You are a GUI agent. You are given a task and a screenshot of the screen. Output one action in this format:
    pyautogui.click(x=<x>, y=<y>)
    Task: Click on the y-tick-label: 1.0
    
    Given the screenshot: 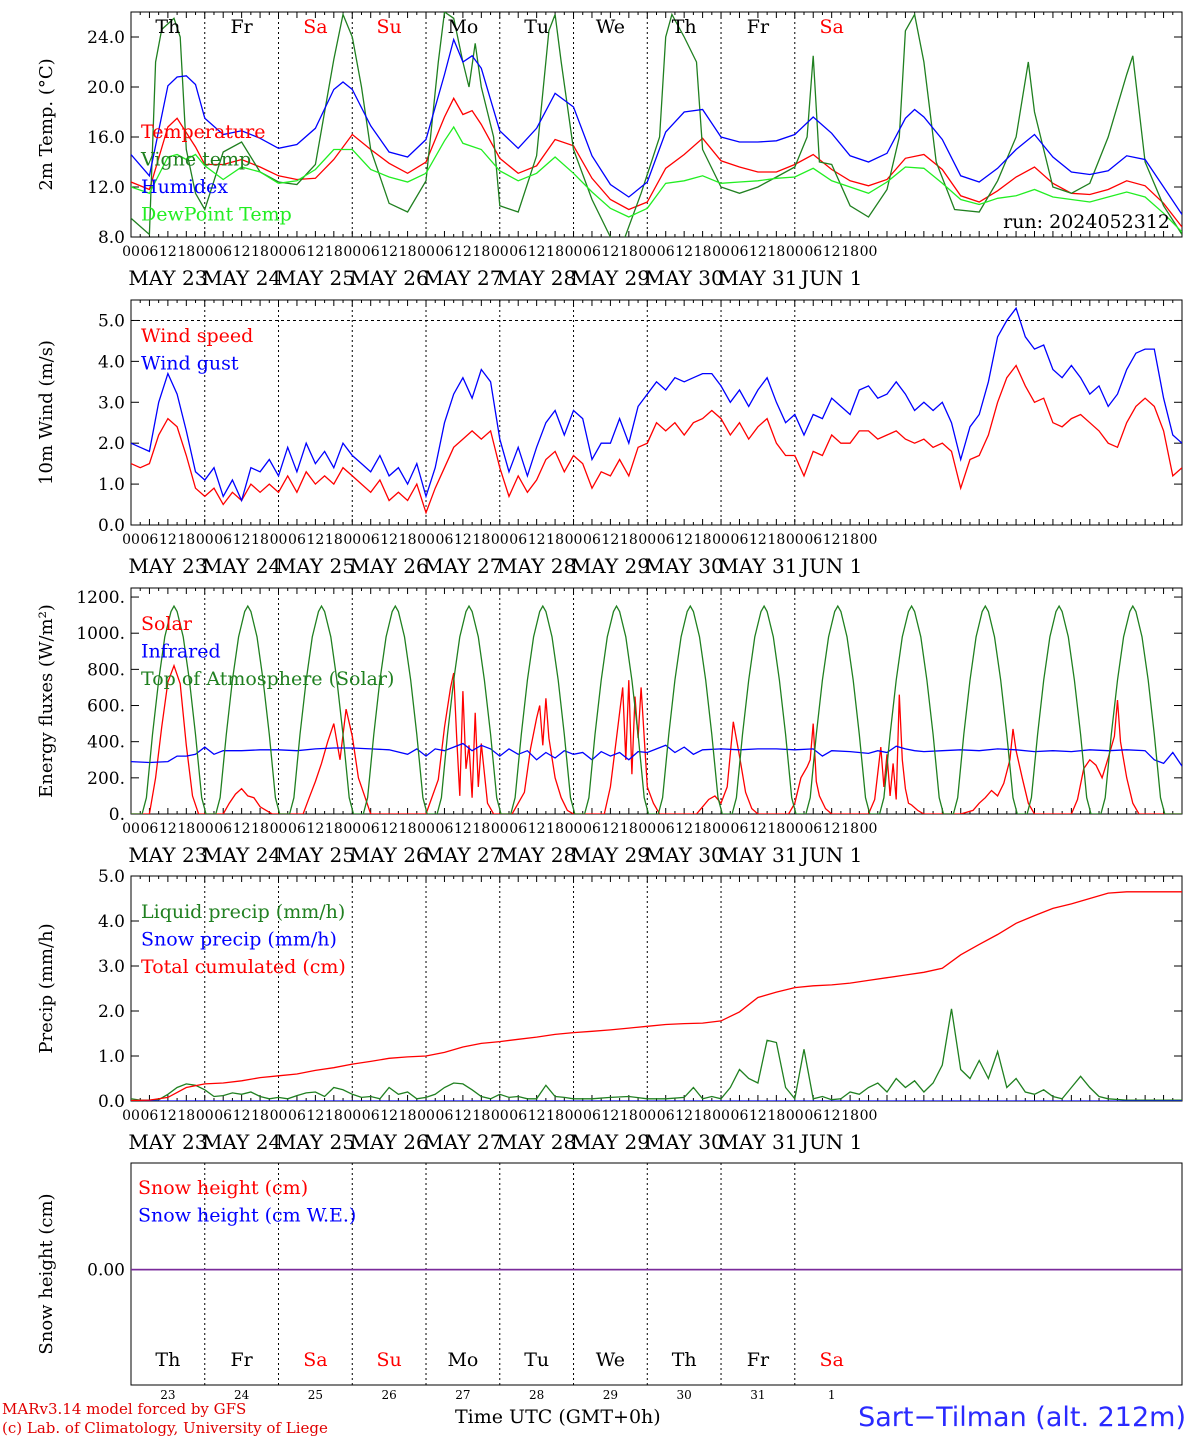 What is the action you would take?
    pyautogui.click(x=111, y=485)
    